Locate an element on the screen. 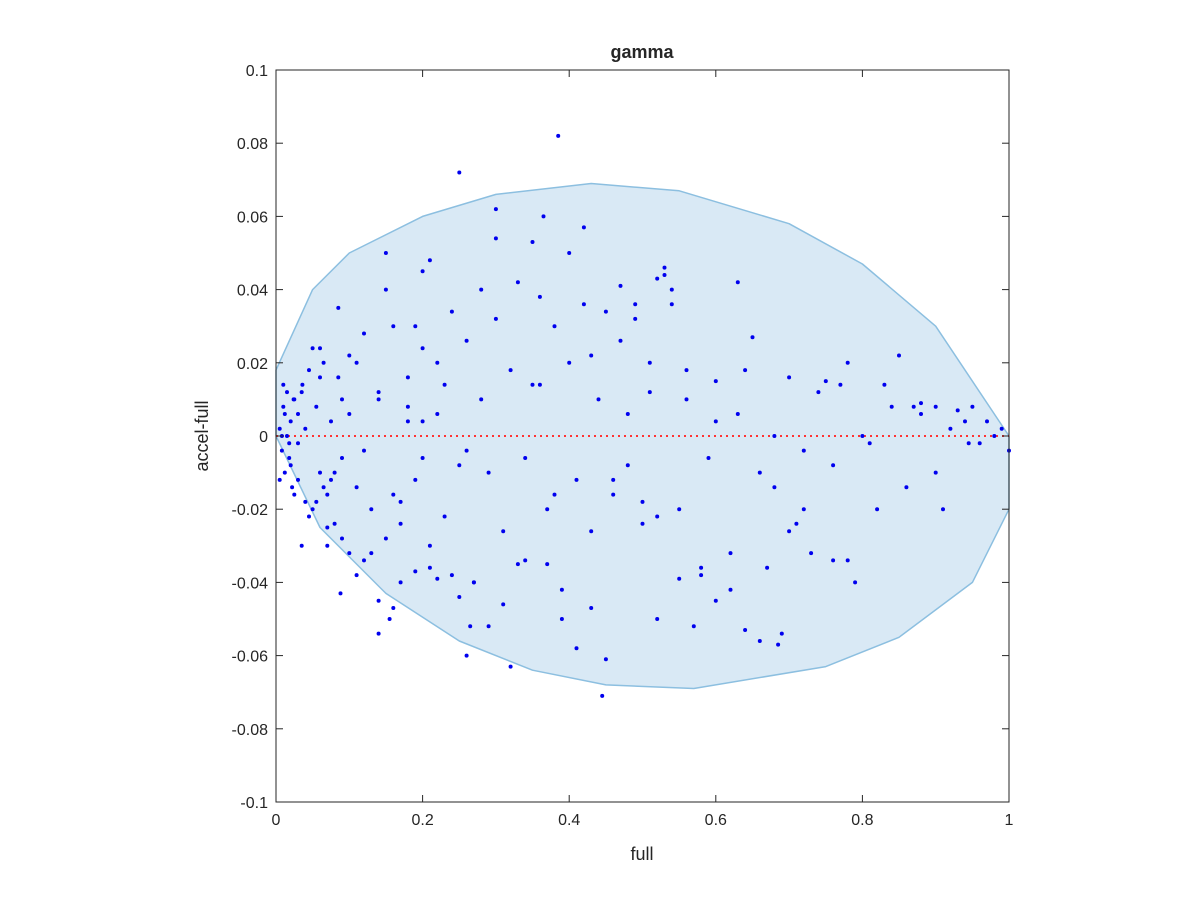 The image size is (1200, 900). y-tick-label: 0.02 is located at coordinates (252, 364).